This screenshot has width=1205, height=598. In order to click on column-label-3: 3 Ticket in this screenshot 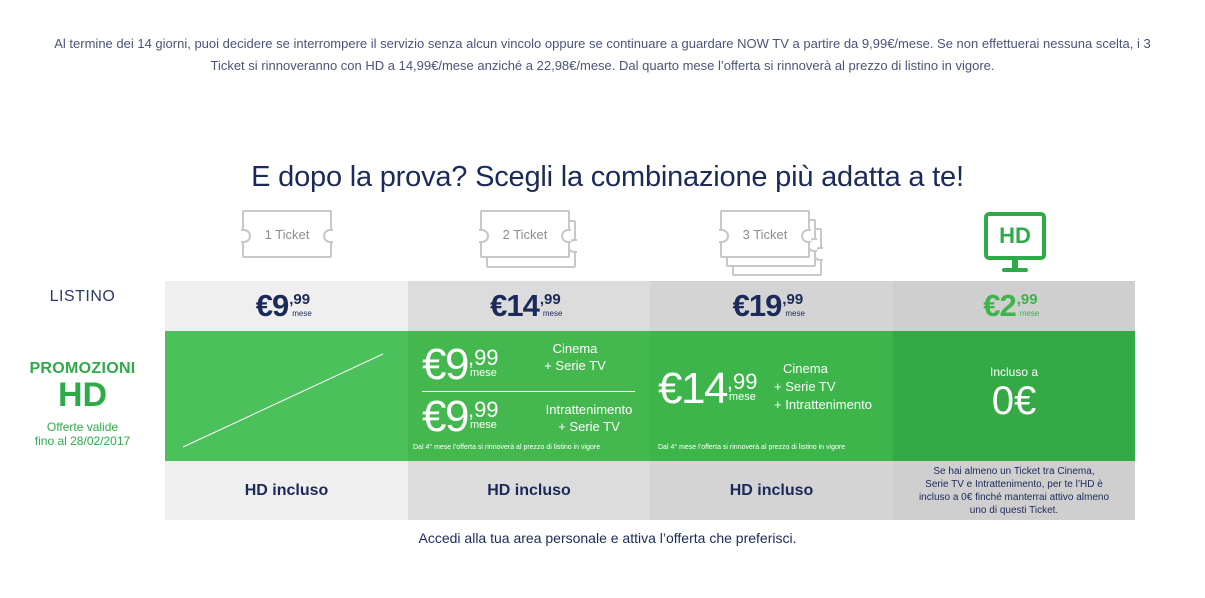, I will do `click(765, 234)`.